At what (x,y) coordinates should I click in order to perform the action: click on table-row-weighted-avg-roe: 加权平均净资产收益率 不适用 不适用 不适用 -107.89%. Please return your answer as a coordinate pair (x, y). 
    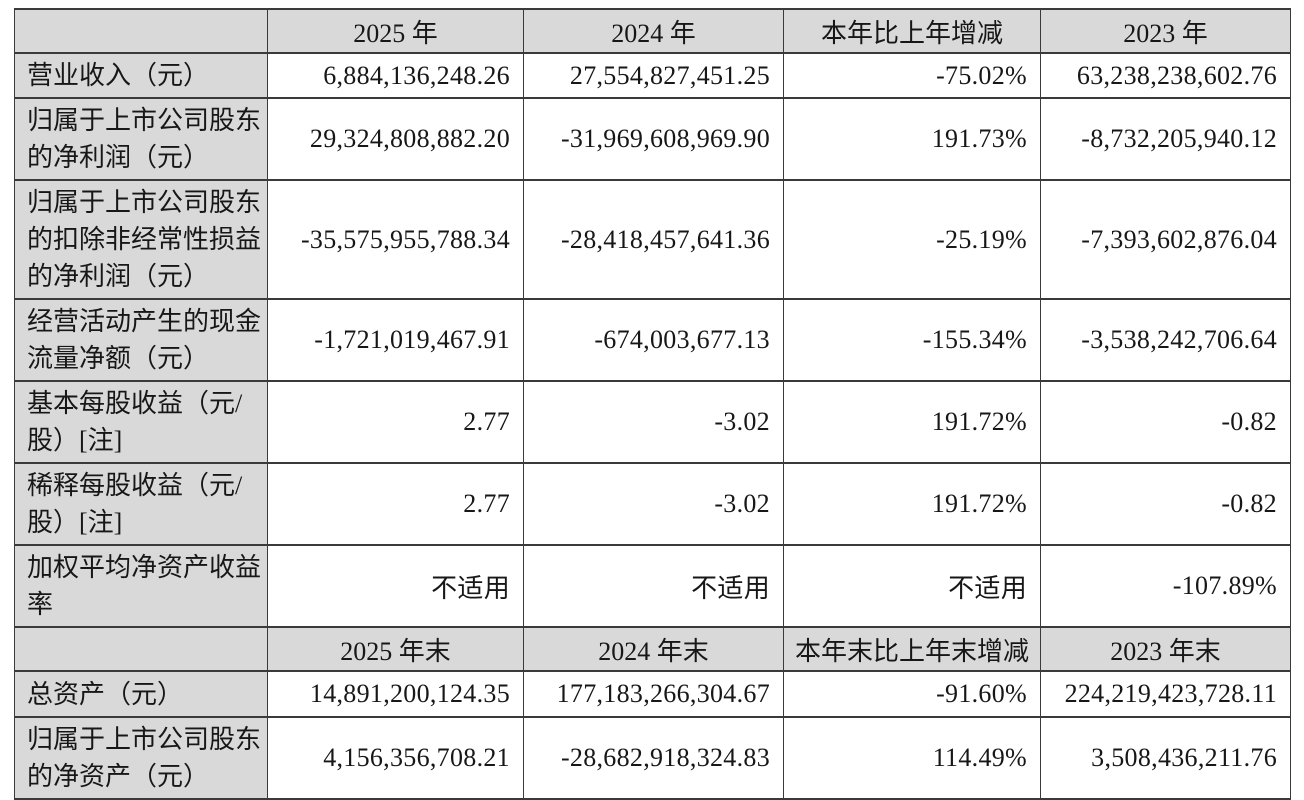
    Looking at the image, I should click on (652, 586).